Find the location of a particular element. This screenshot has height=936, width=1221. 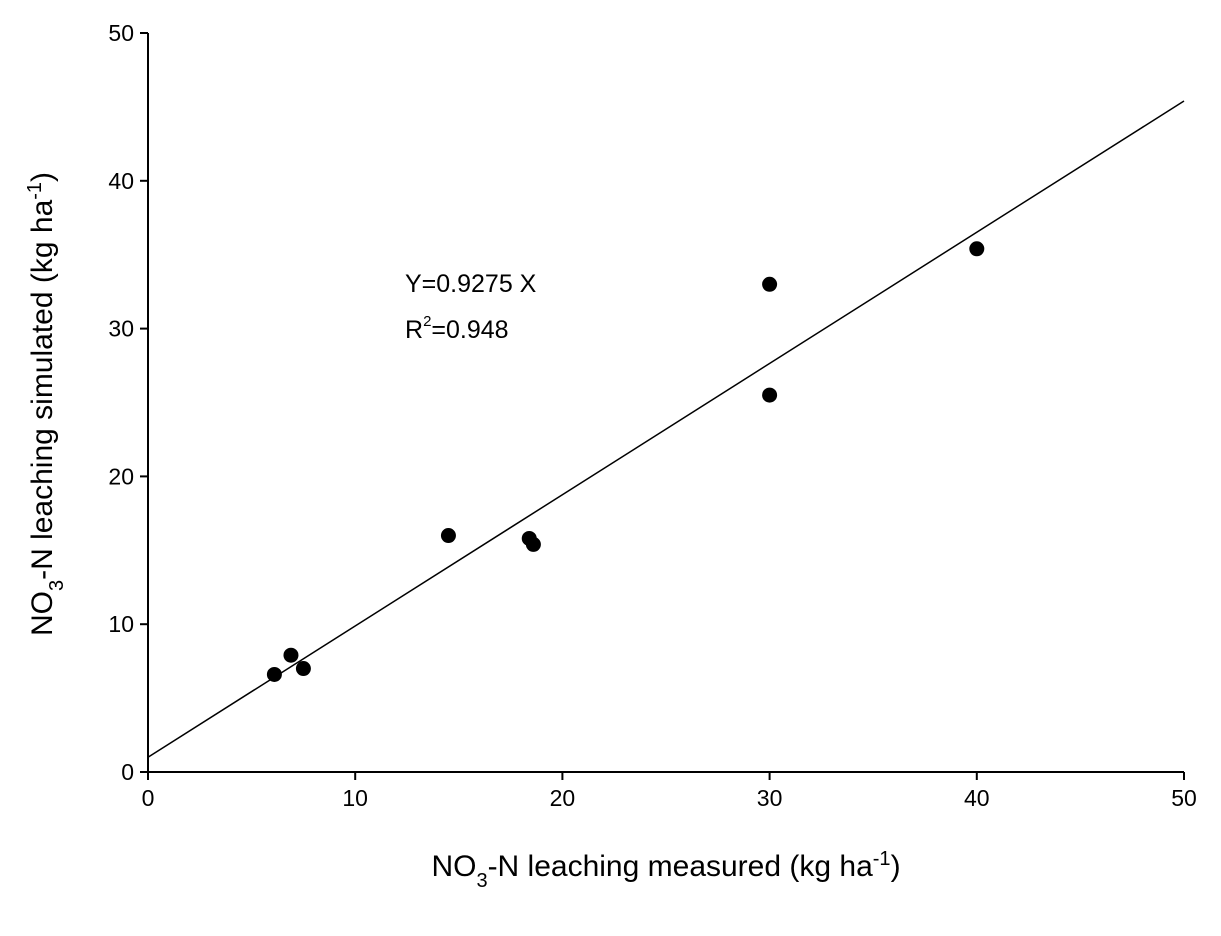

x-tick-label: 50 is located at coordinates (1184, 798).